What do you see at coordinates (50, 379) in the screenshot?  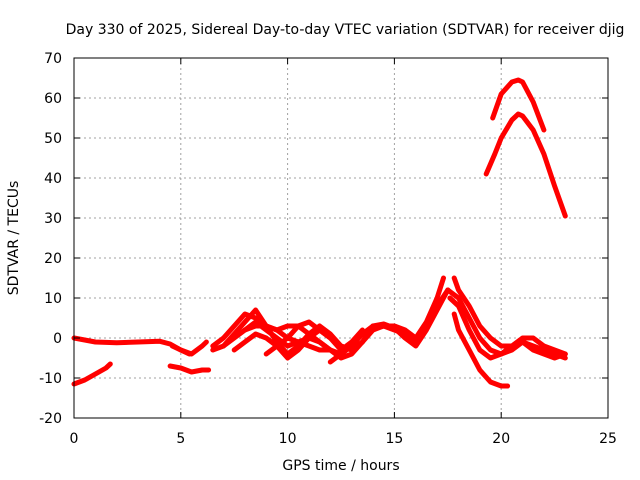 I see `y-tick-label: -10` at bounding box center [50, 379].